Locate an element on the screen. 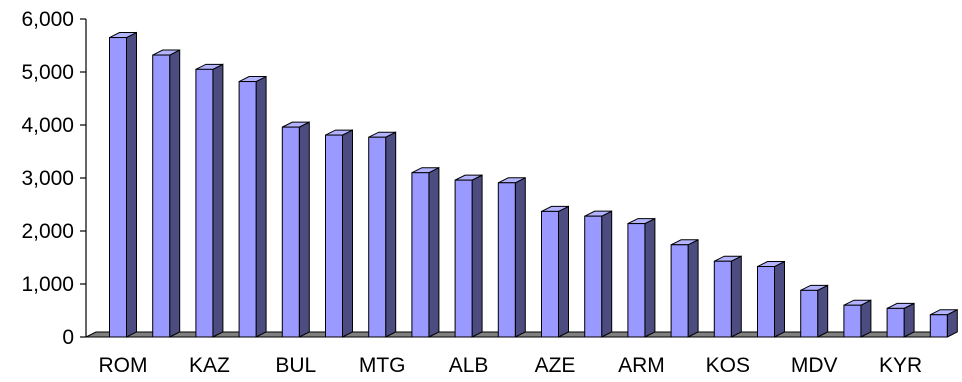 The image size is (962, 382). x-category-label: ALB is located at coordinates (469, 365).